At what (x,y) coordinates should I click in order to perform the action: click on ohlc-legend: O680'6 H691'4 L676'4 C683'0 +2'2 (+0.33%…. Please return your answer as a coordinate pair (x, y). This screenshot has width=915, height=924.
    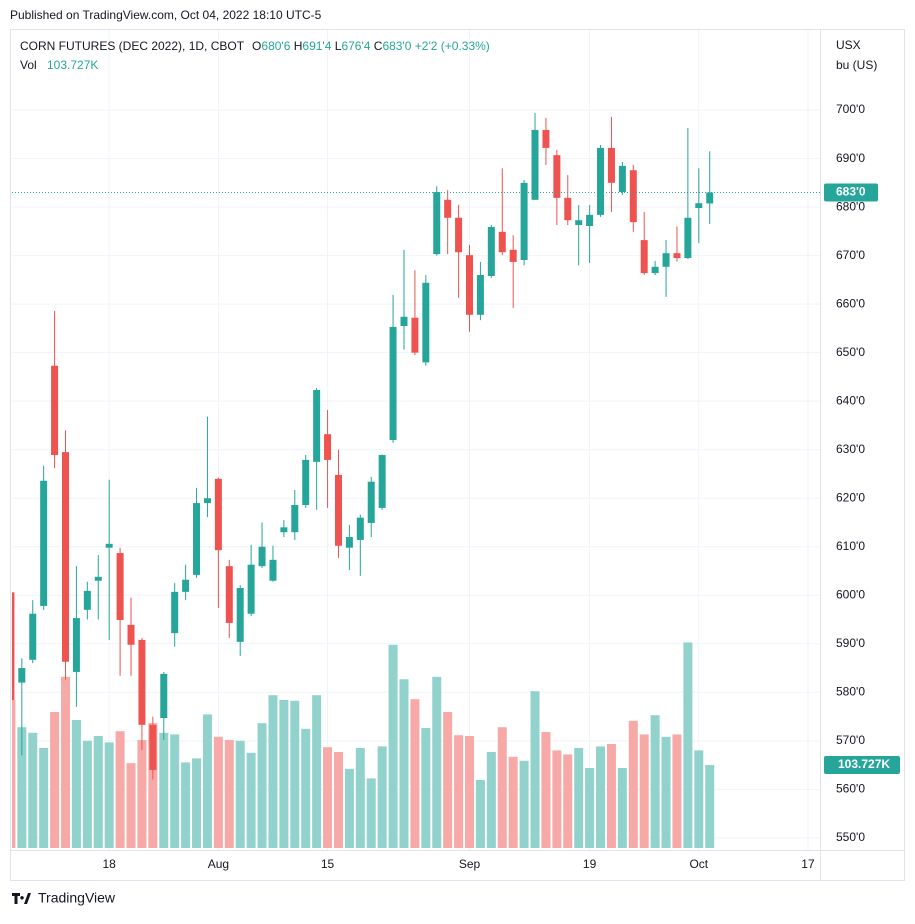
    Looking at the image, I should click on (371, 46).